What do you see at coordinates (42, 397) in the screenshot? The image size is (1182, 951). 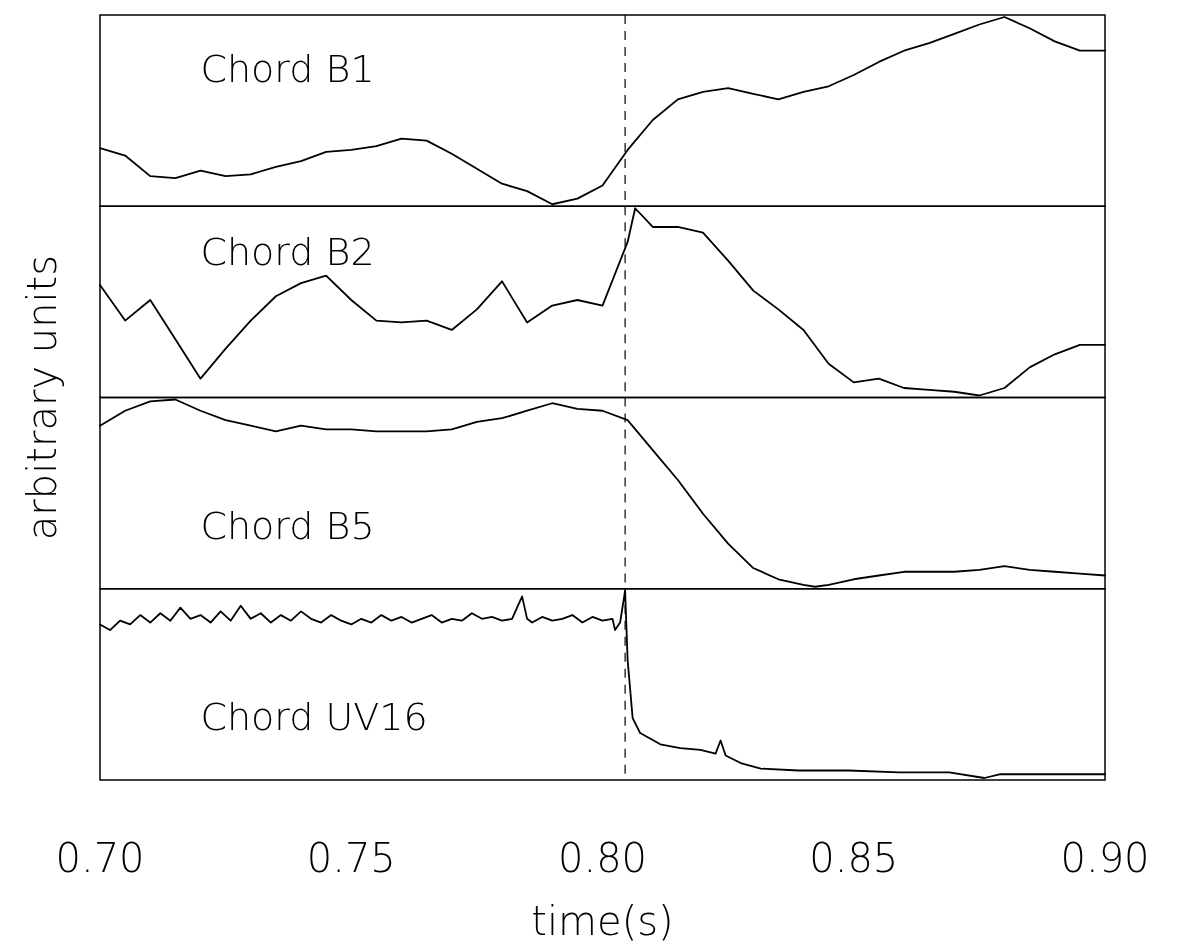 I see `y-axis-title: arbitrary units` at bounding box center [42, 397].